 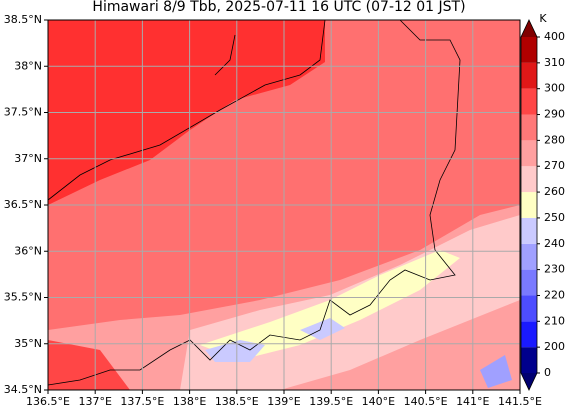 What do you see at coordinates (237, 401) in the screenshot?
I see `x-tick-label: 138.5°E` at bounding box center [237, 401].